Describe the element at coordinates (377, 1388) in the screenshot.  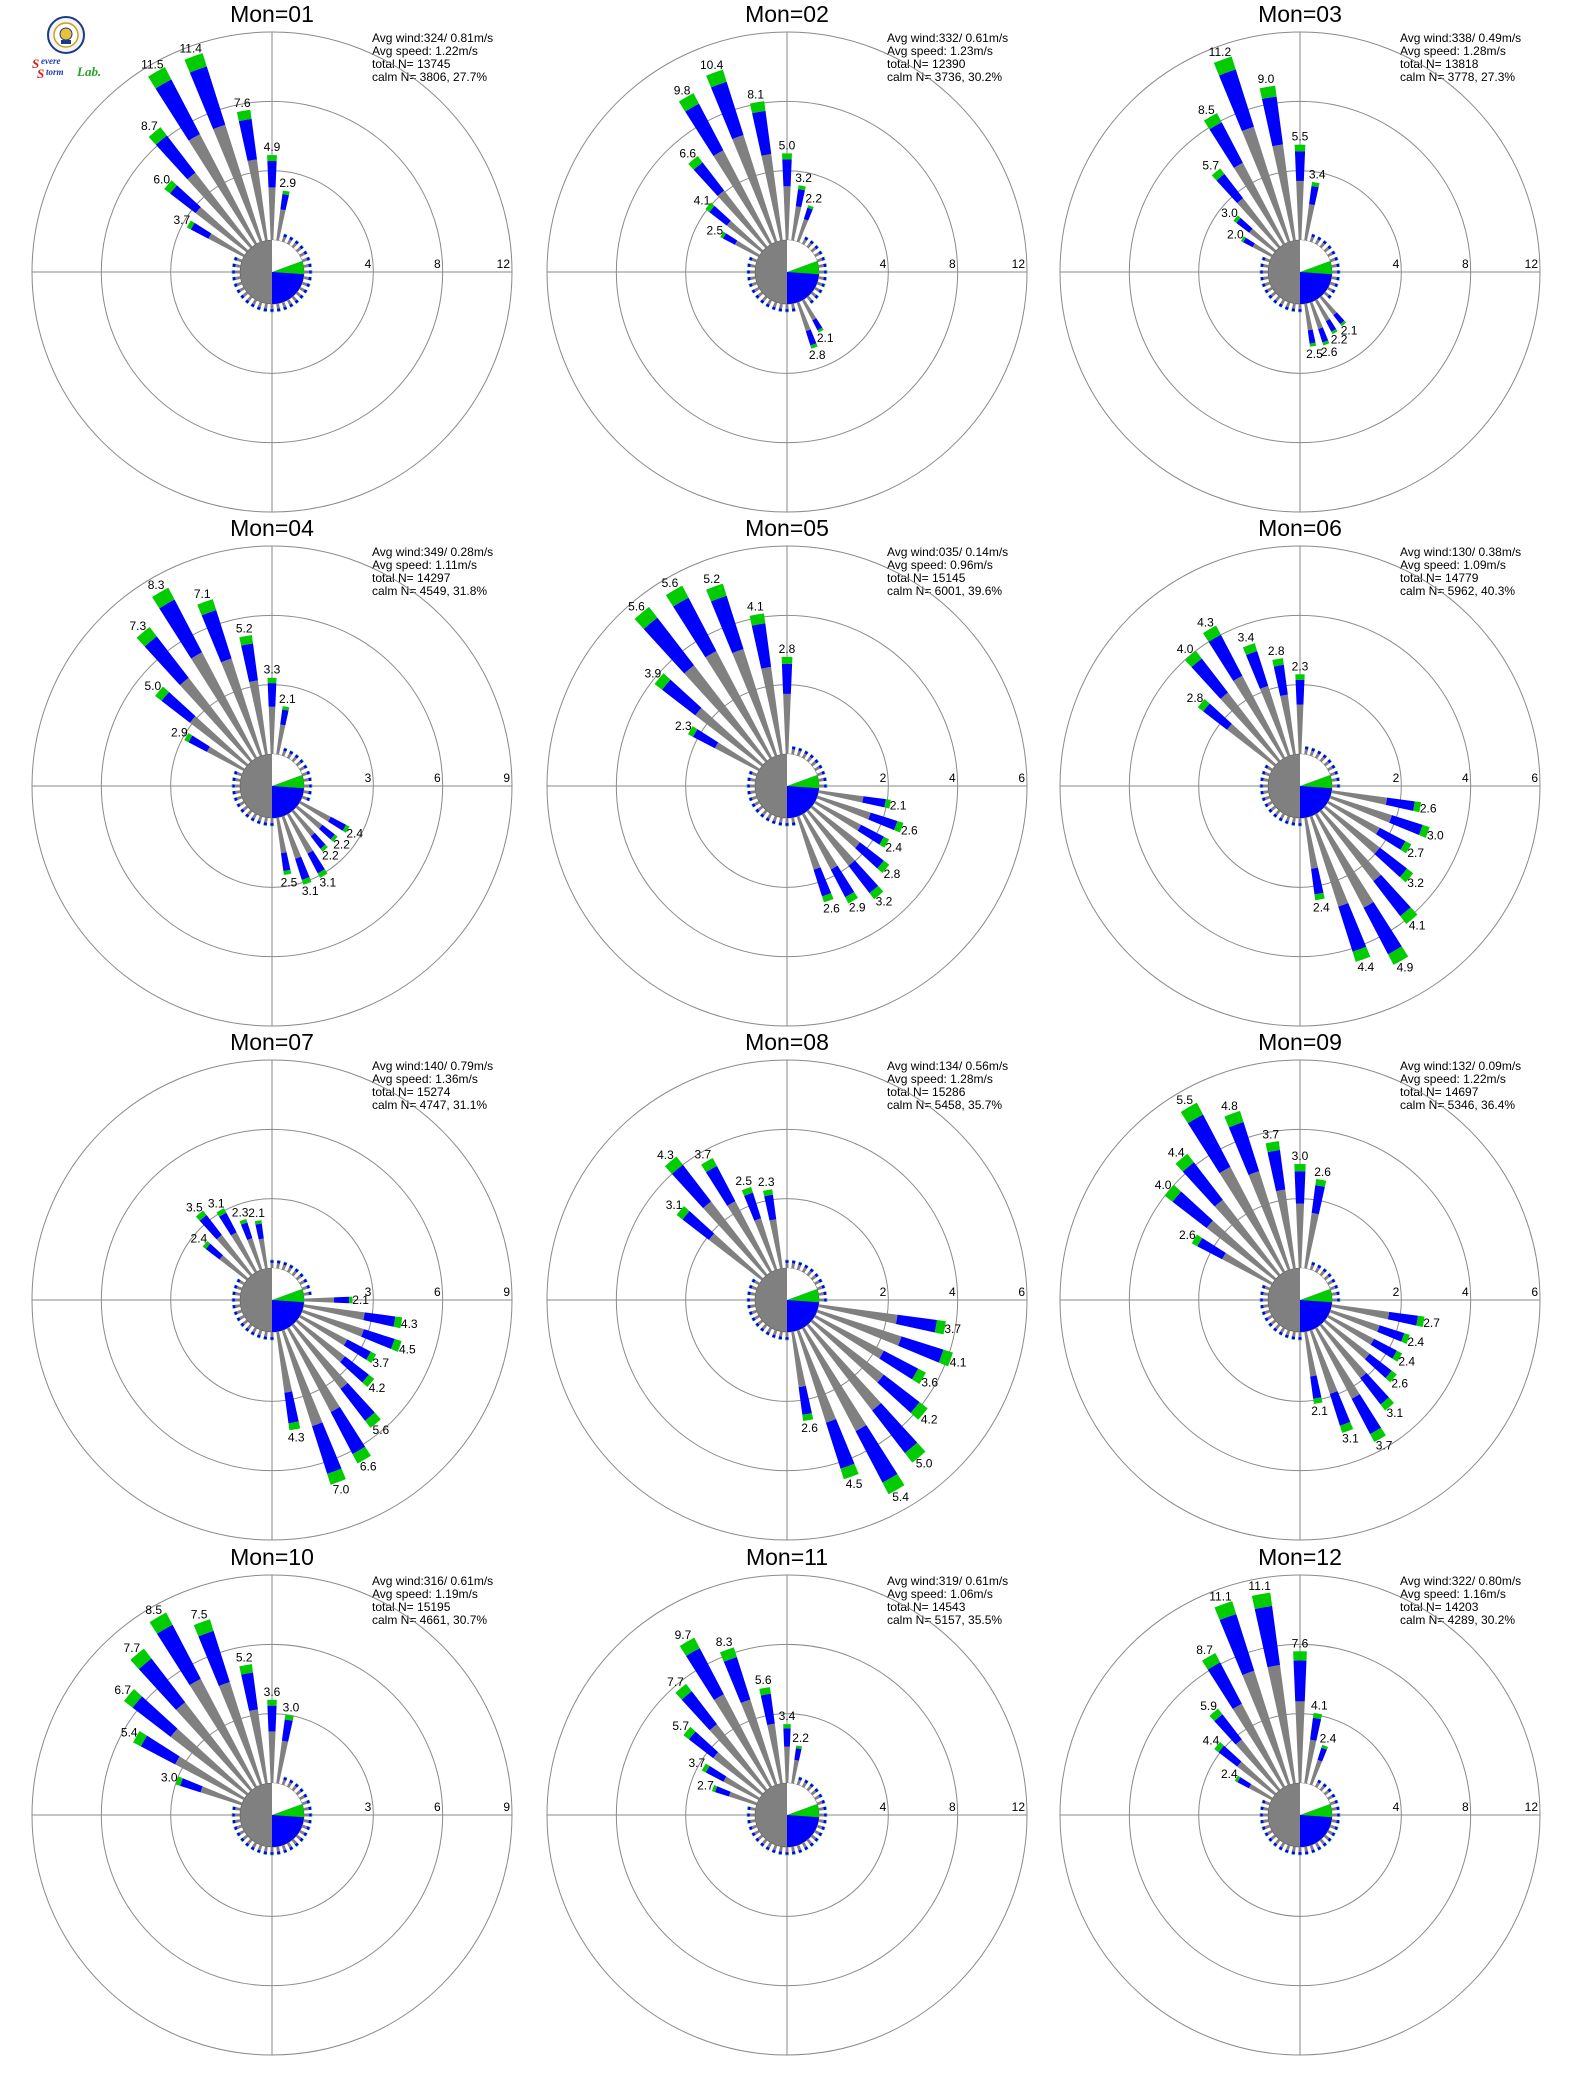
I see `bar-value-label: 4.2` at that location.